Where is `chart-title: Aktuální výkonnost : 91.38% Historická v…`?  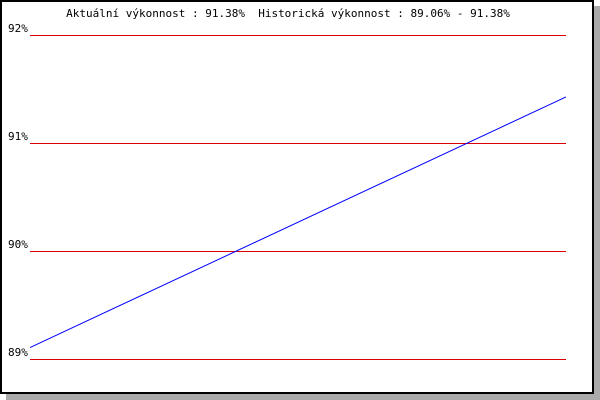
chart-title: Aktuální výkonnost : 91.38% Historická v… is located at coordinates (288, 13).